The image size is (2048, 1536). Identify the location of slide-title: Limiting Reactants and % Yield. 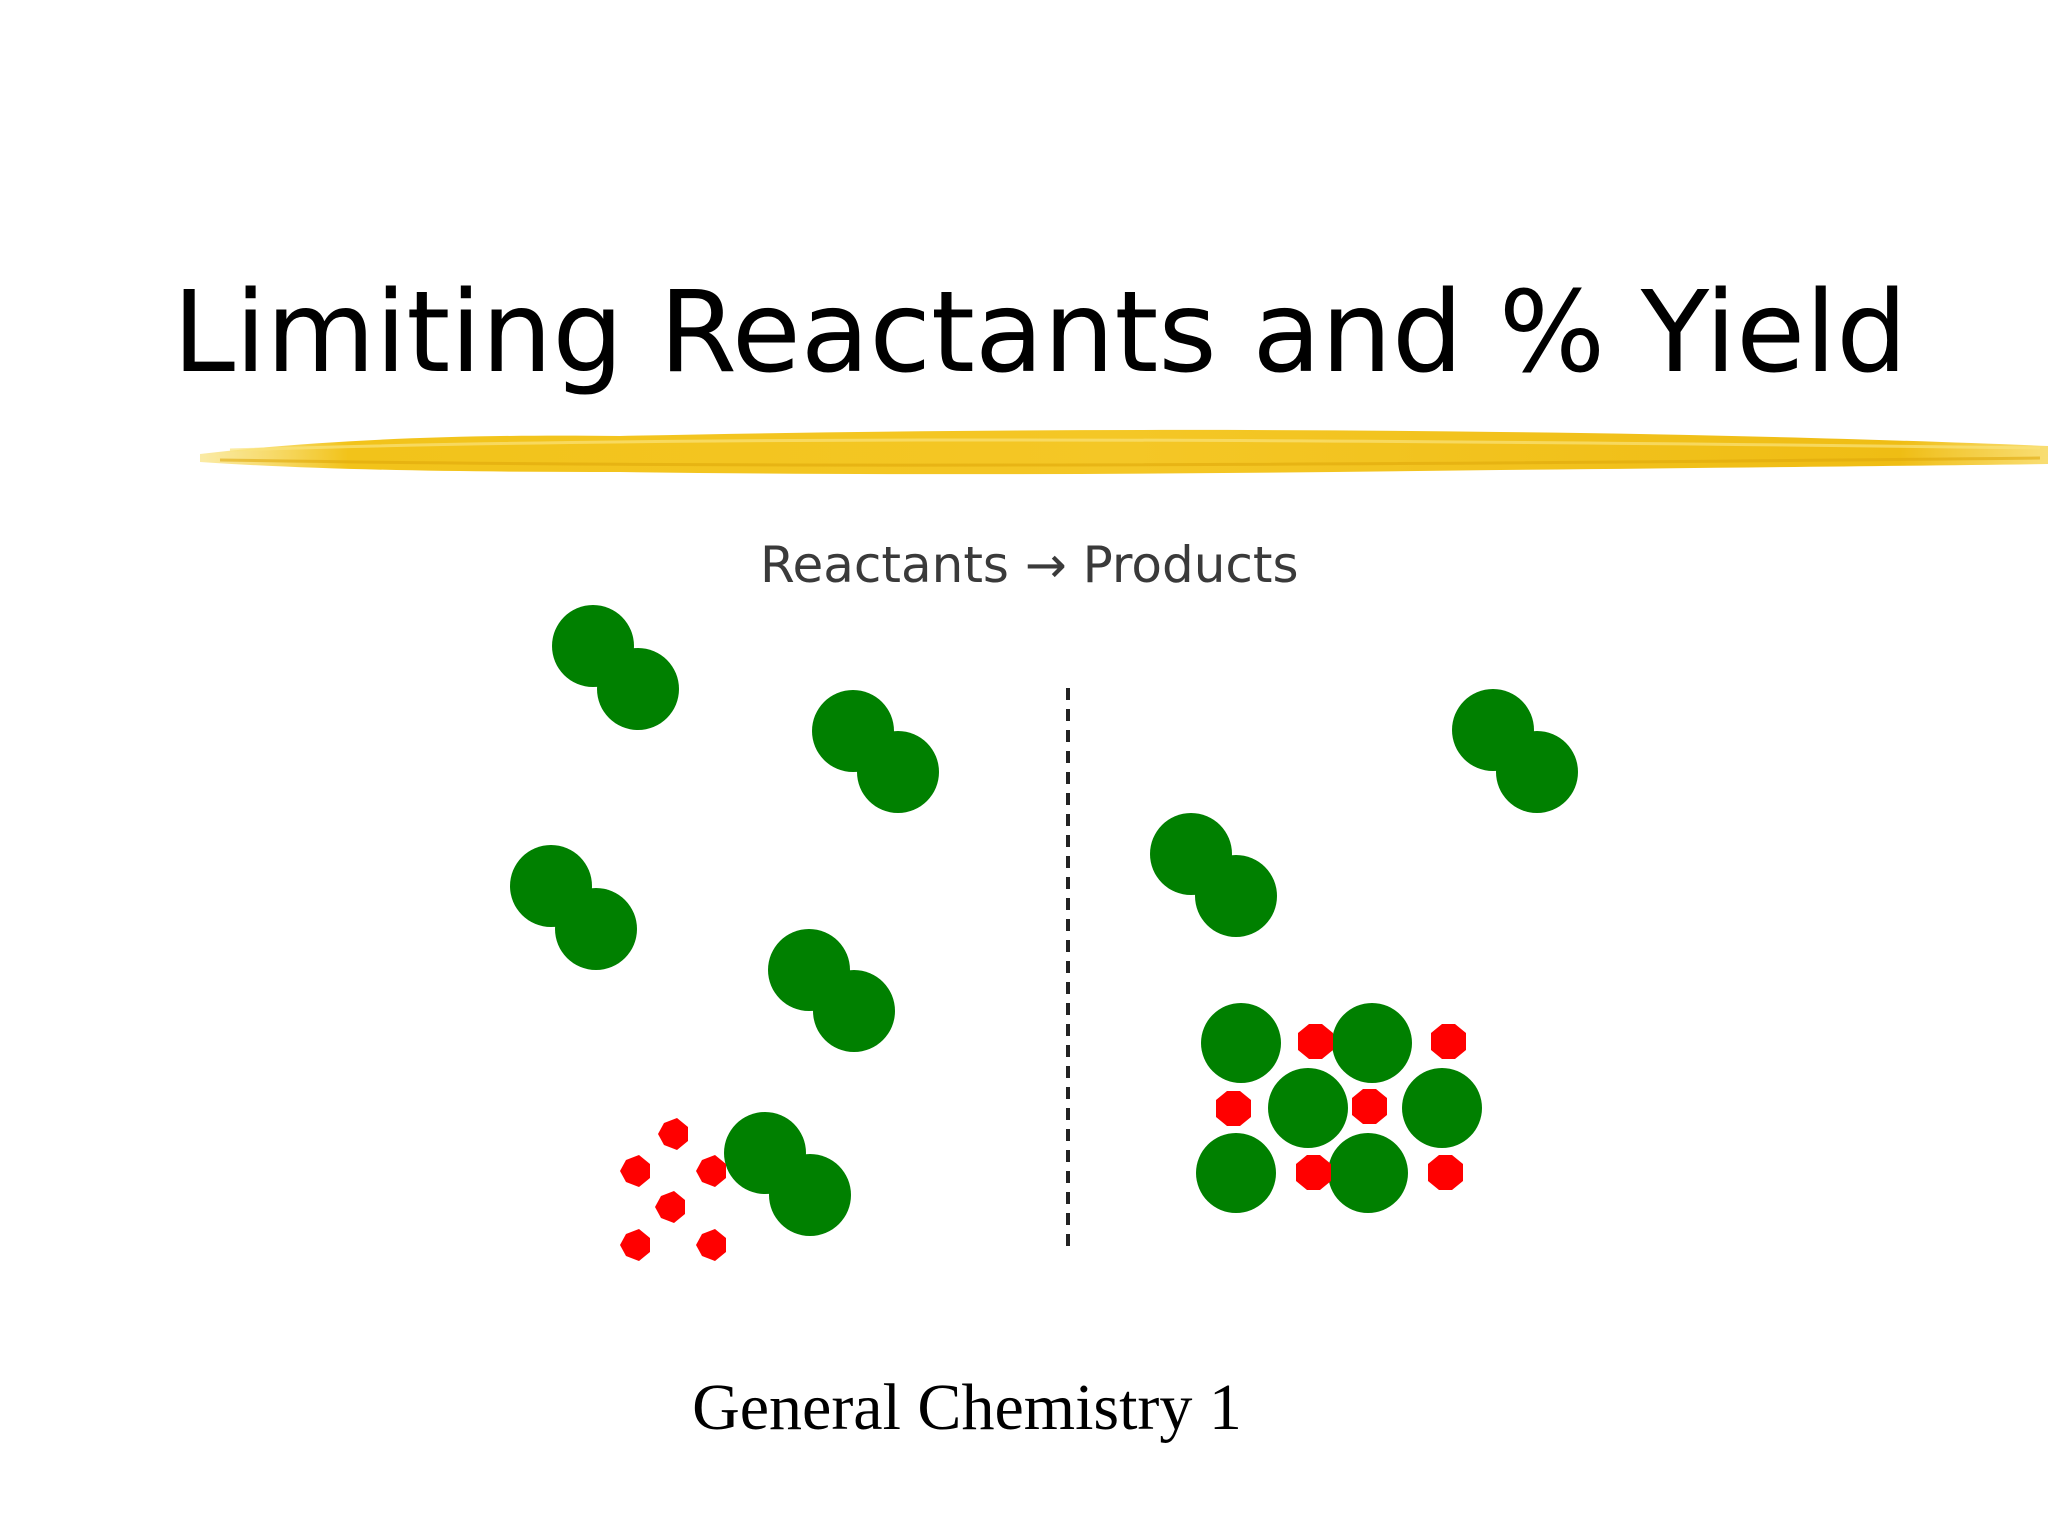
(1040, 333).